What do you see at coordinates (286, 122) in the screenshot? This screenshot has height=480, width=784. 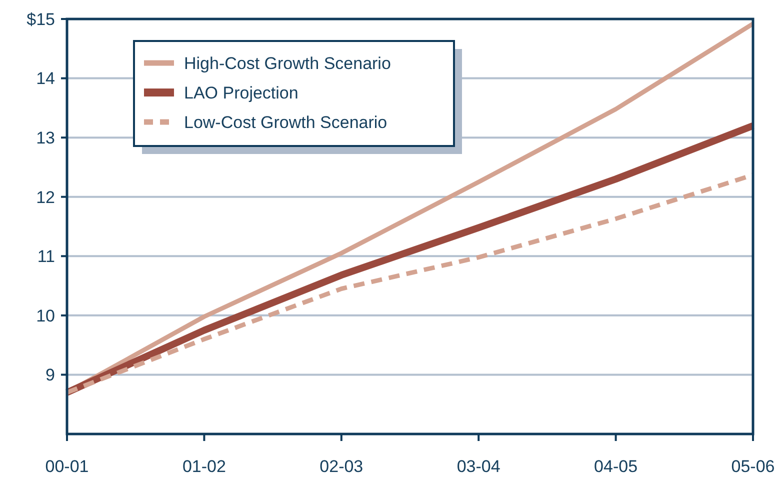 I see `legend-label: Low-Cost Growth Scenario` at bounding box center [286, 122].